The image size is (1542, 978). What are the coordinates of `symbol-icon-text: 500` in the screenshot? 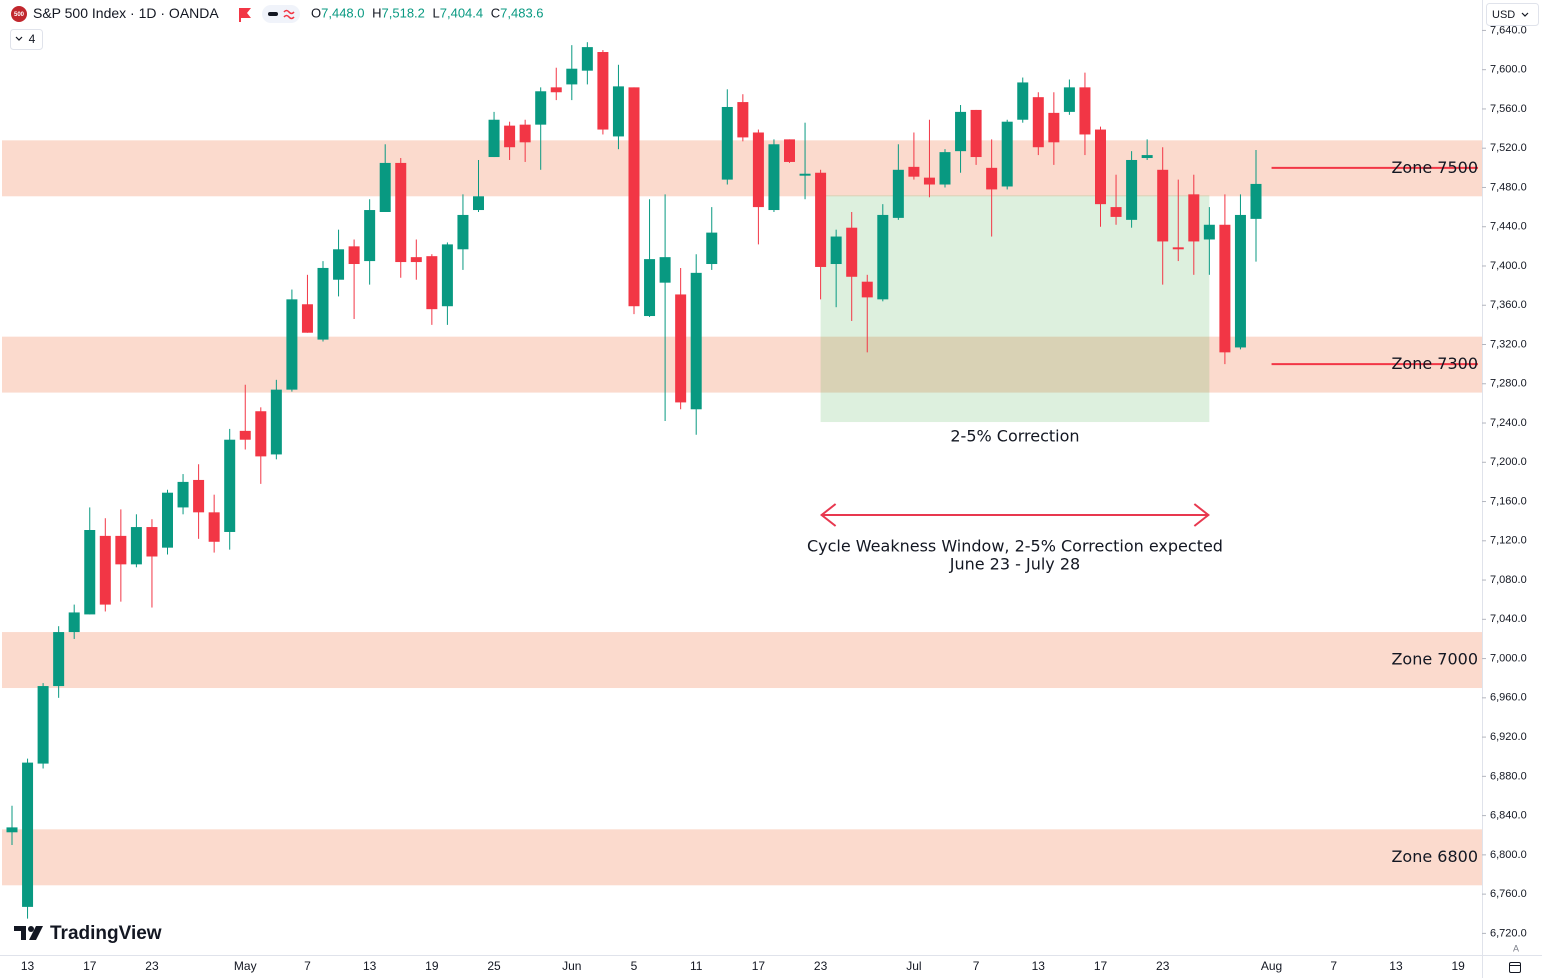 It's located at (19, 15).